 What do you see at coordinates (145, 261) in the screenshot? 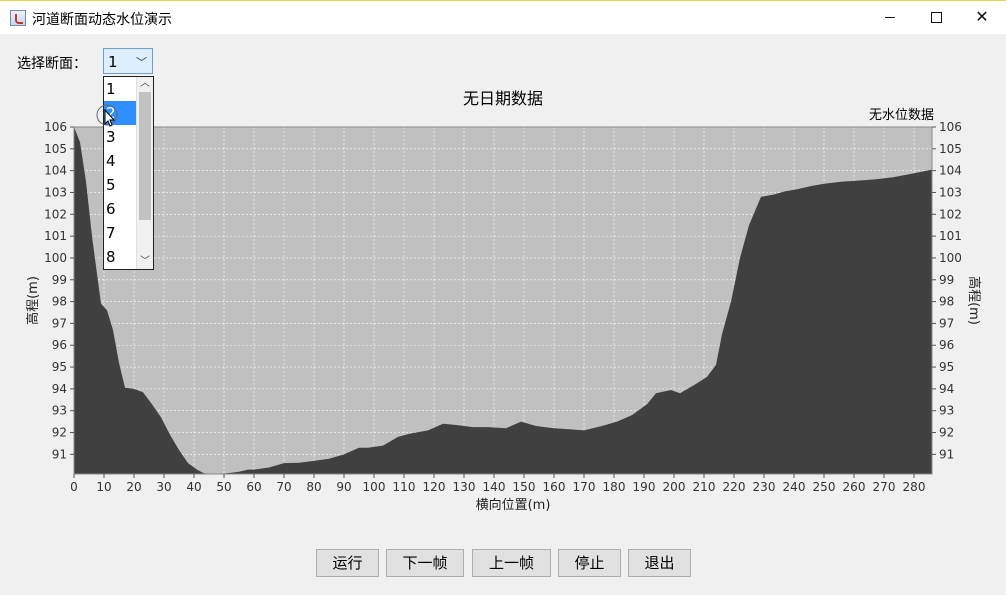
I see `scroll-down-icon: ﹀` at bounding box center [145, 261].